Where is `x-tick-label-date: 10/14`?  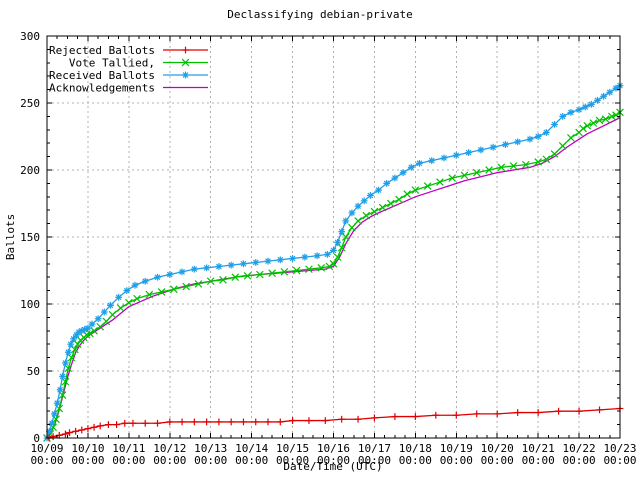
x-tick-label-date: 10/14 is located at coordinates (251, 448).